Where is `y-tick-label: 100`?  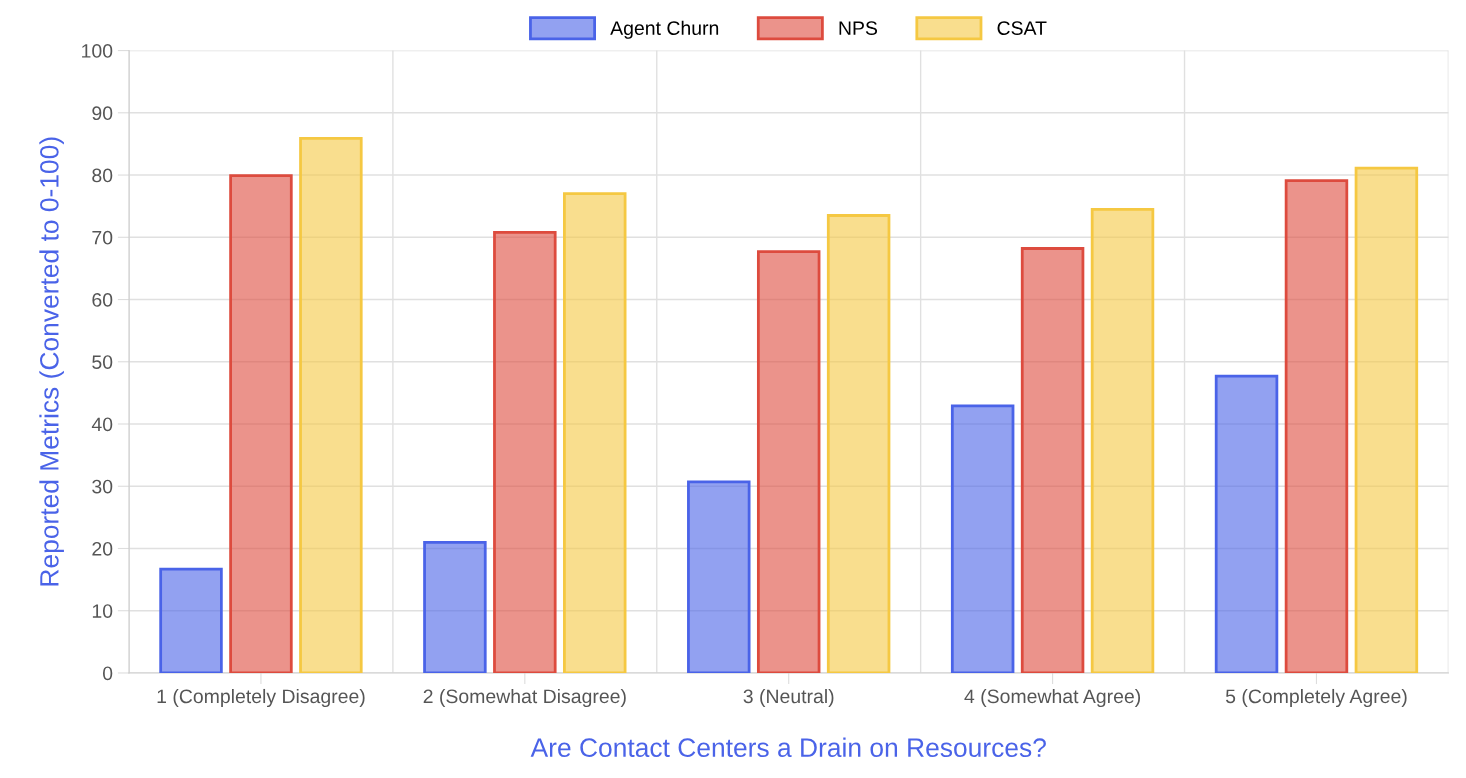 y-tick-label: 100 is located at coordinates (97, 51).